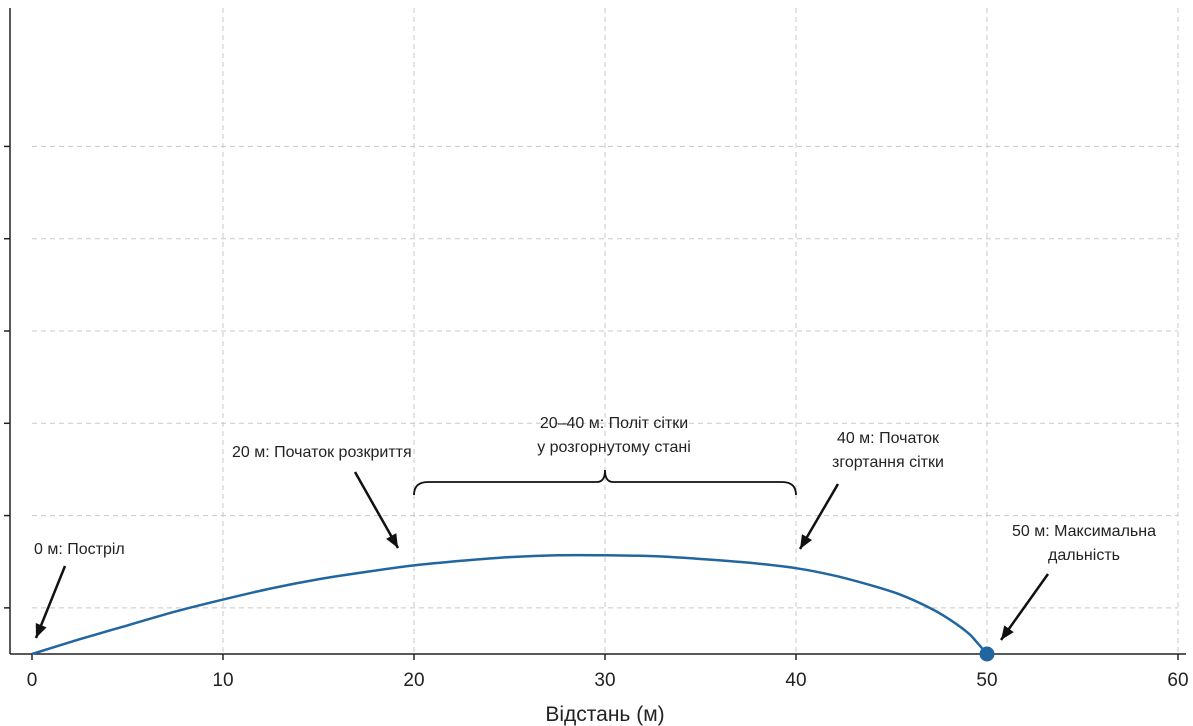  Describe the element at coordinates (614, 435) in the screenshot. I see `annotation-label: 20–40 м: Політ сітки у розгорнутому стані` at that location.